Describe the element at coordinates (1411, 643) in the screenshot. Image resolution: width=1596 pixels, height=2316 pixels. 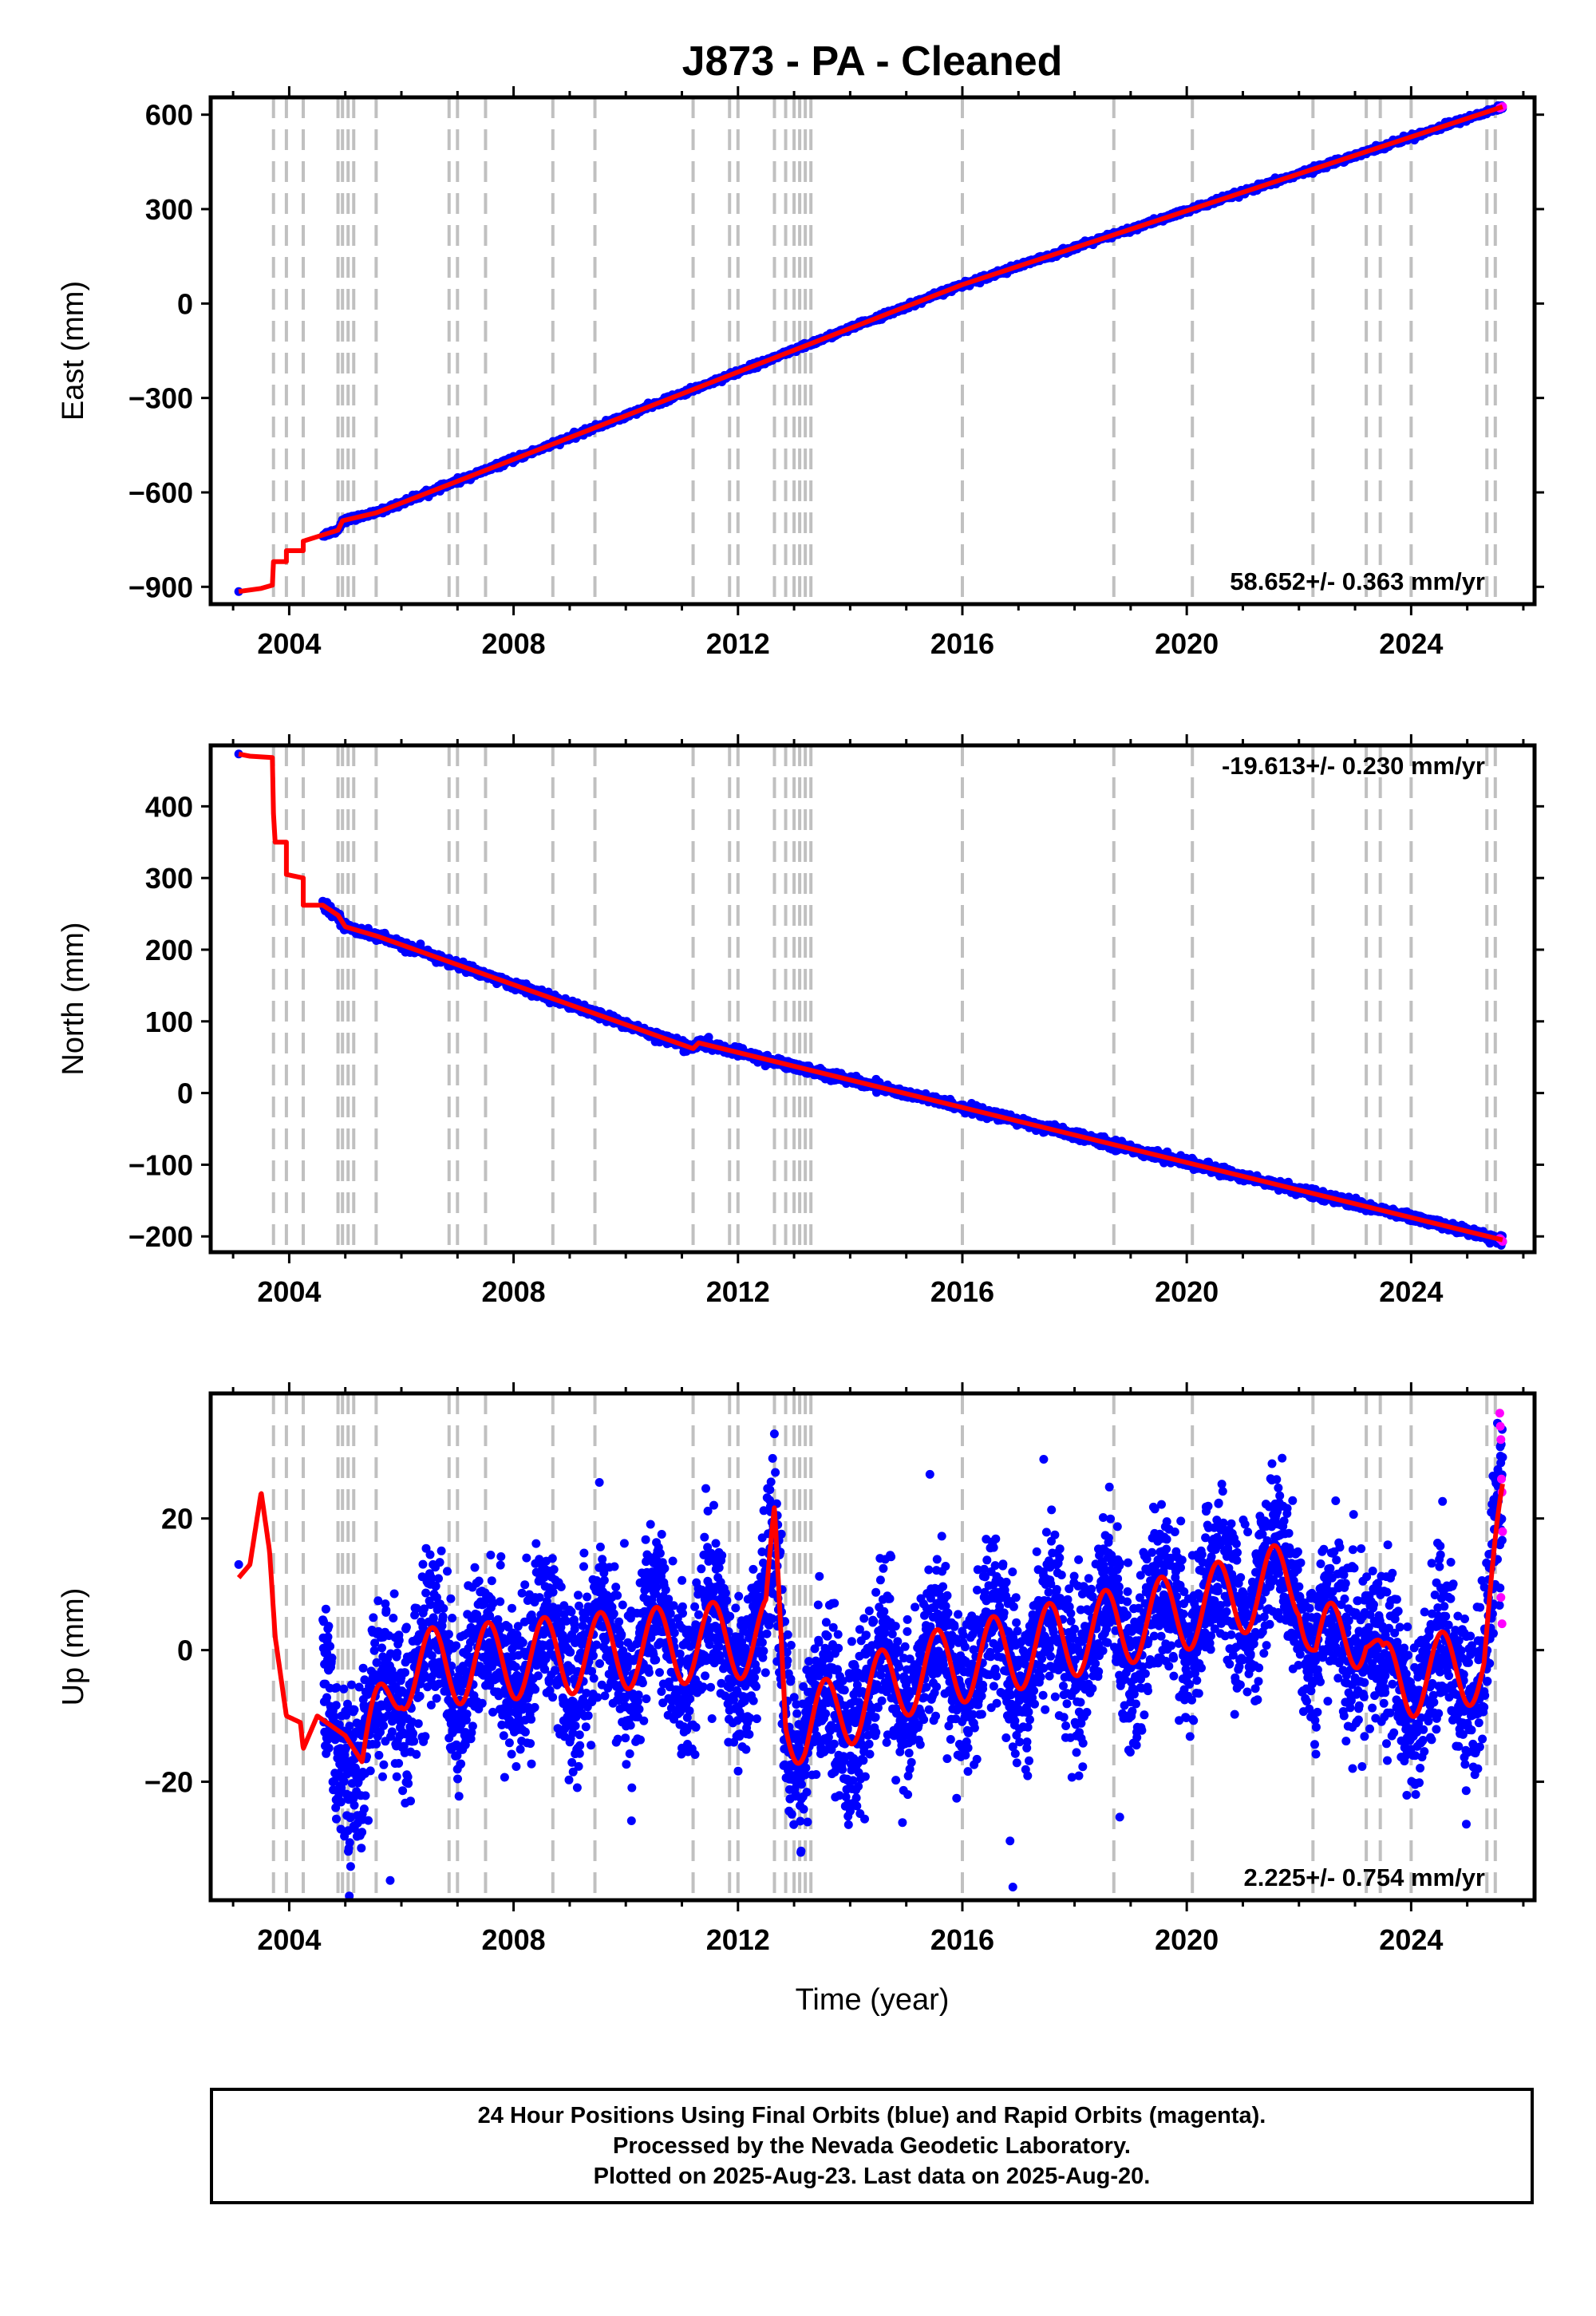
I see `x-tick-label: 2024` at that location.